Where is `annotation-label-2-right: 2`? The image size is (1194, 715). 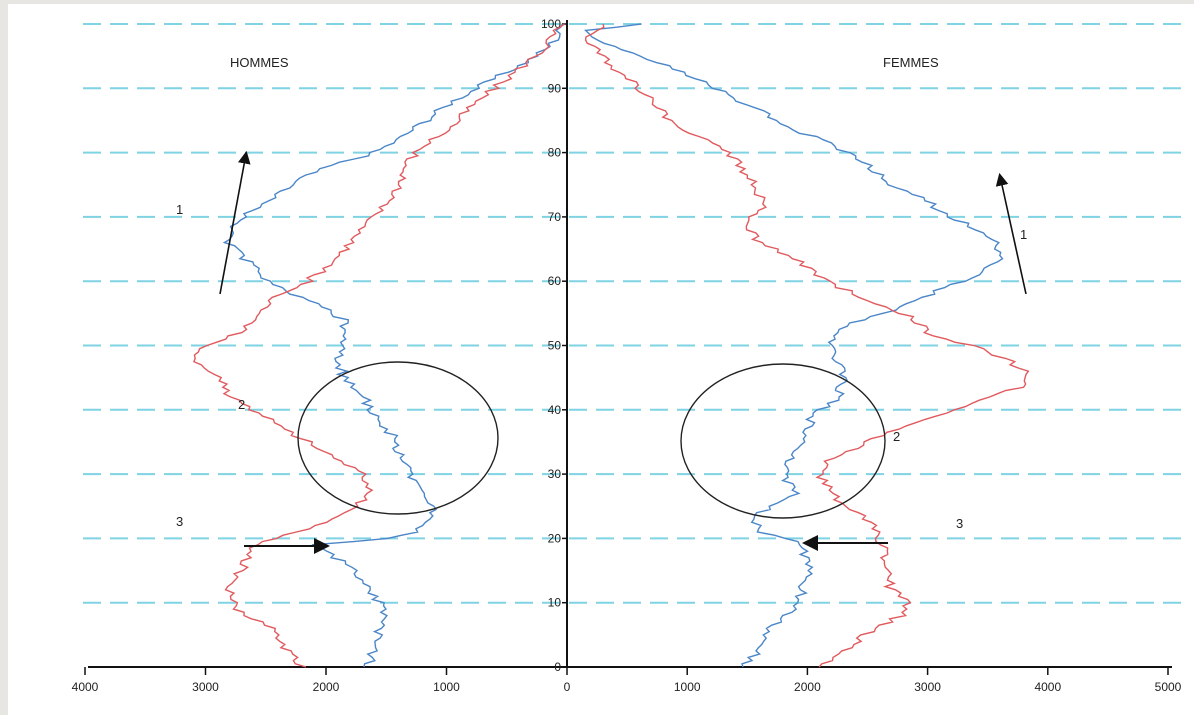 annotation-label-2-right: 2 is located at coordinates (896, 436).